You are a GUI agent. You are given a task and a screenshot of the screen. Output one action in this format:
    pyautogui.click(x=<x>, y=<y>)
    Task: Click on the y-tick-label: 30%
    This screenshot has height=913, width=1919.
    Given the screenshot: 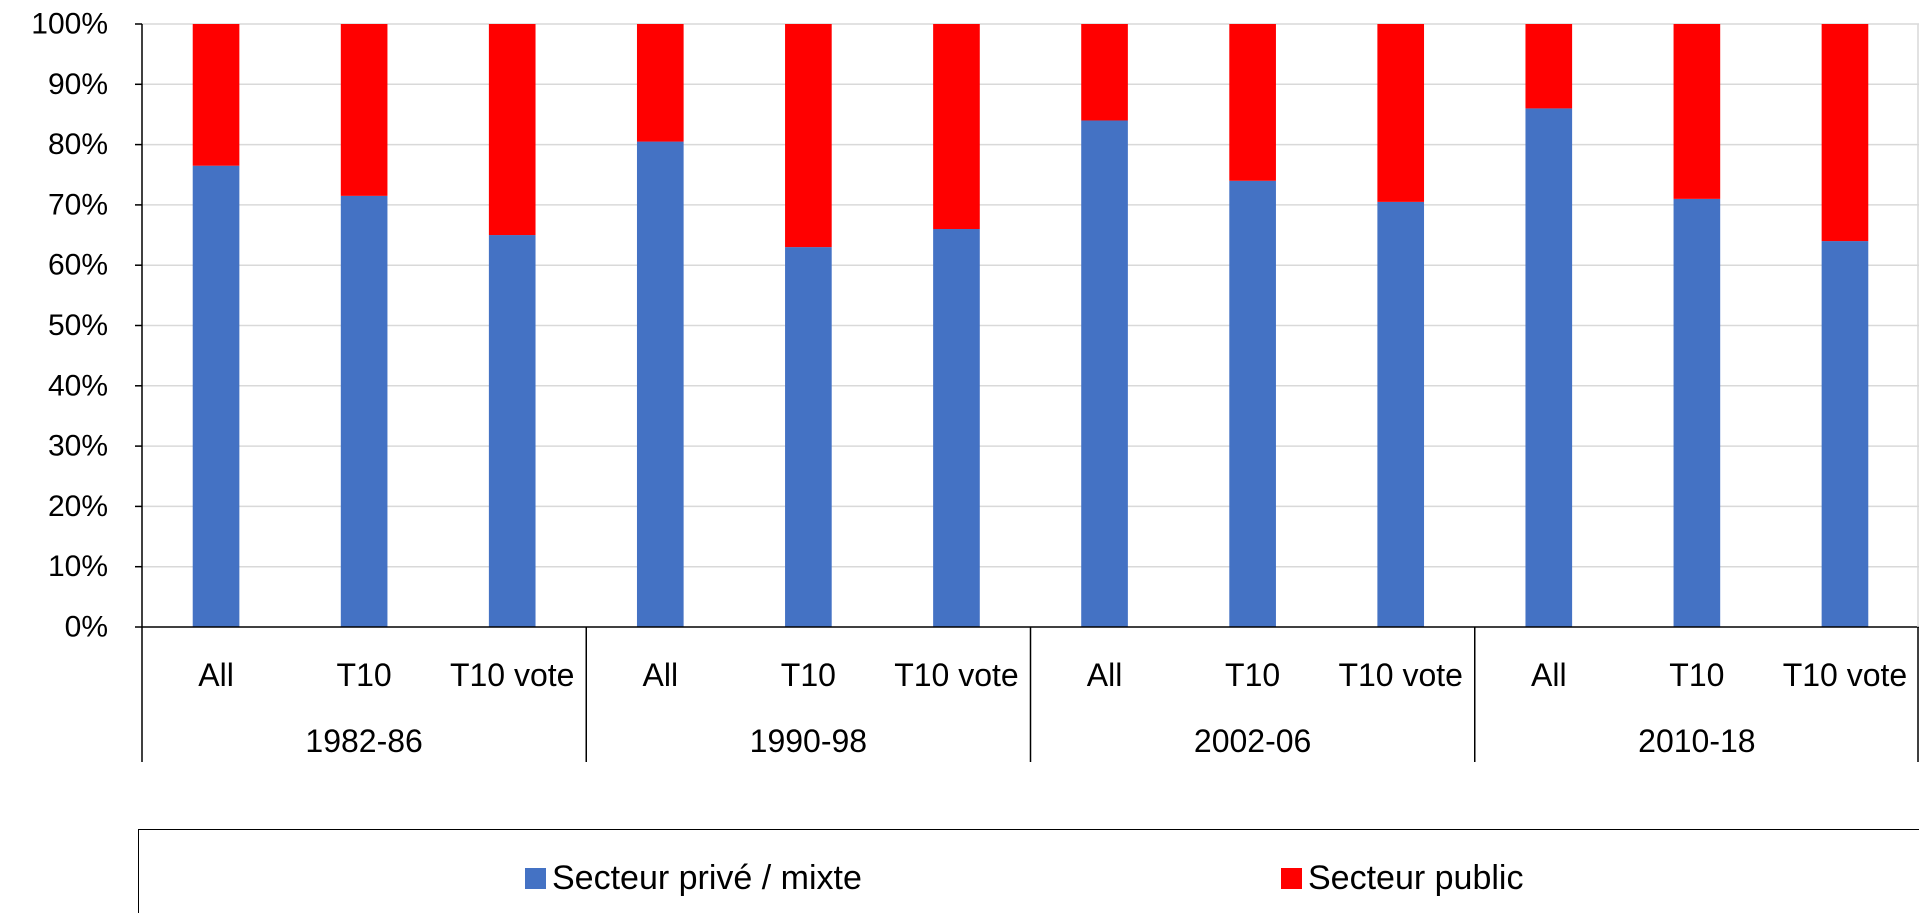 What is the action you would take?
    pyautogui.click(x=78, y=446)
    